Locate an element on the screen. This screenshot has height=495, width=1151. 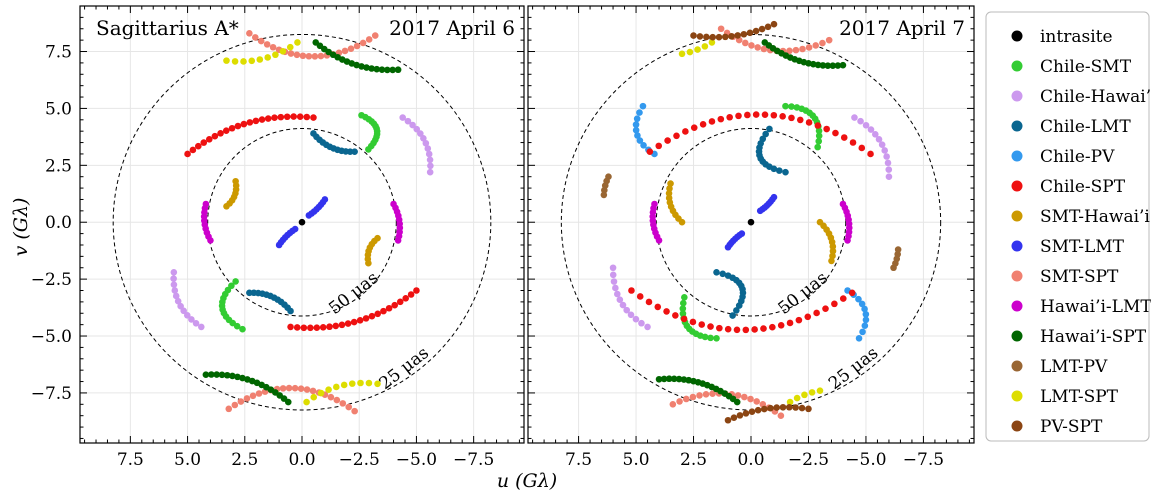
x-tick-label: −5.0 is located at coordinates (416, 460).